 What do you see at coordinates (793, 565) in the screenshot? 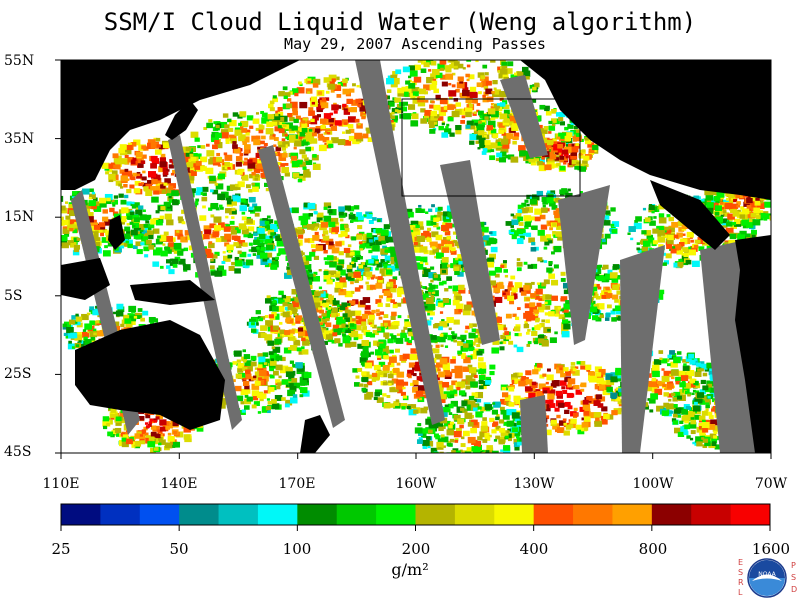
I see `logo-letter-p: P` at bounding box center [793, 565].